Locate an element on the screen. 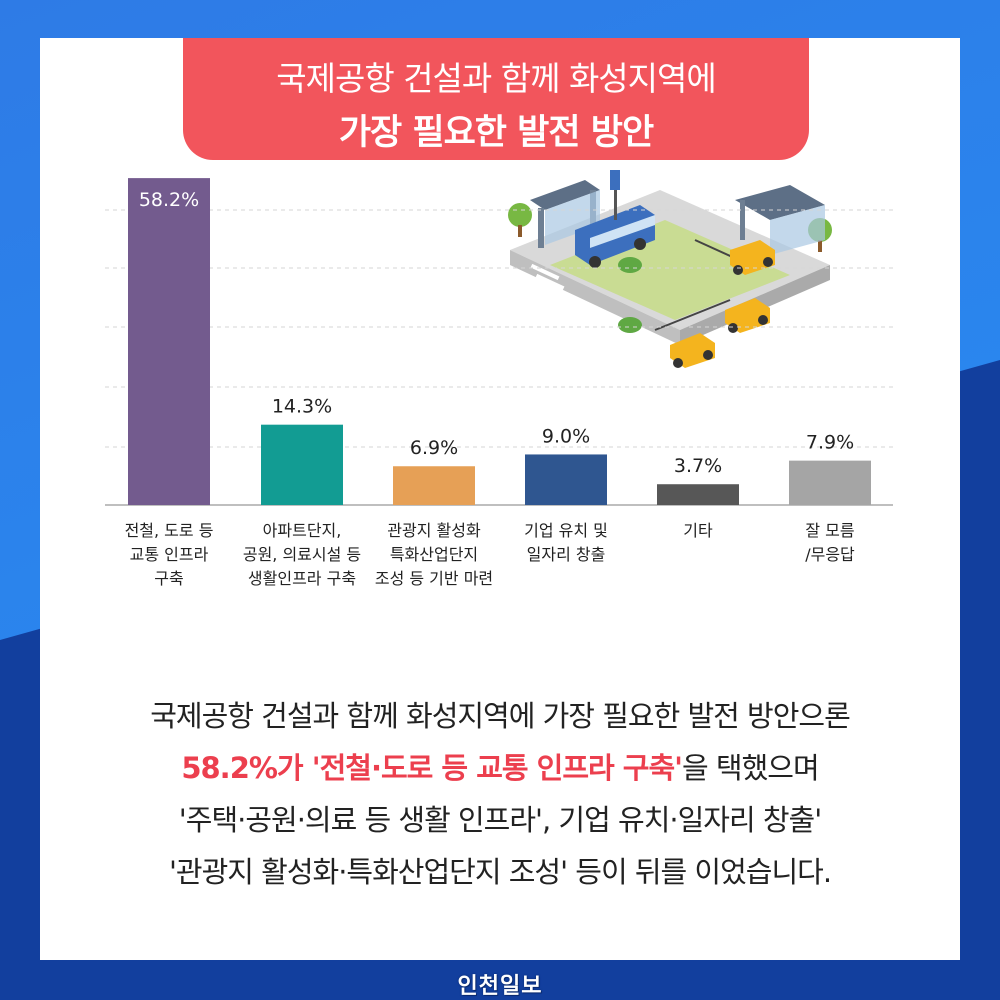 The height and width of the screenshot is (1000, 1000). data-label: 9.0% is located at coordinates (566, 436).